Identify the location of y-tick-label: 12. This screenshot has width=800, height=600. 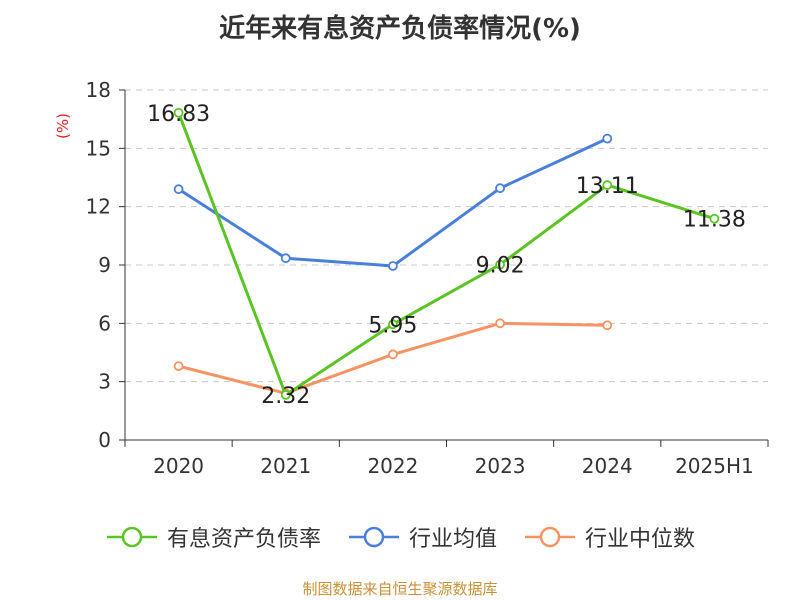
(98, 207).